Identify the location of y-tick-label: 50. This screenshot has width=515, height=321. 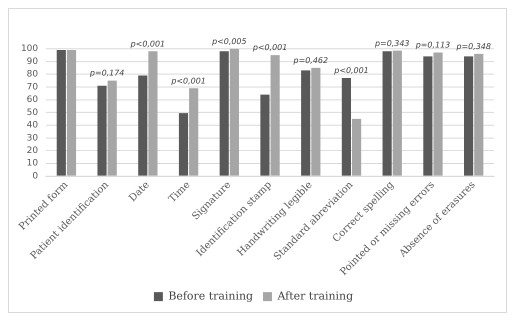
(32, 113).